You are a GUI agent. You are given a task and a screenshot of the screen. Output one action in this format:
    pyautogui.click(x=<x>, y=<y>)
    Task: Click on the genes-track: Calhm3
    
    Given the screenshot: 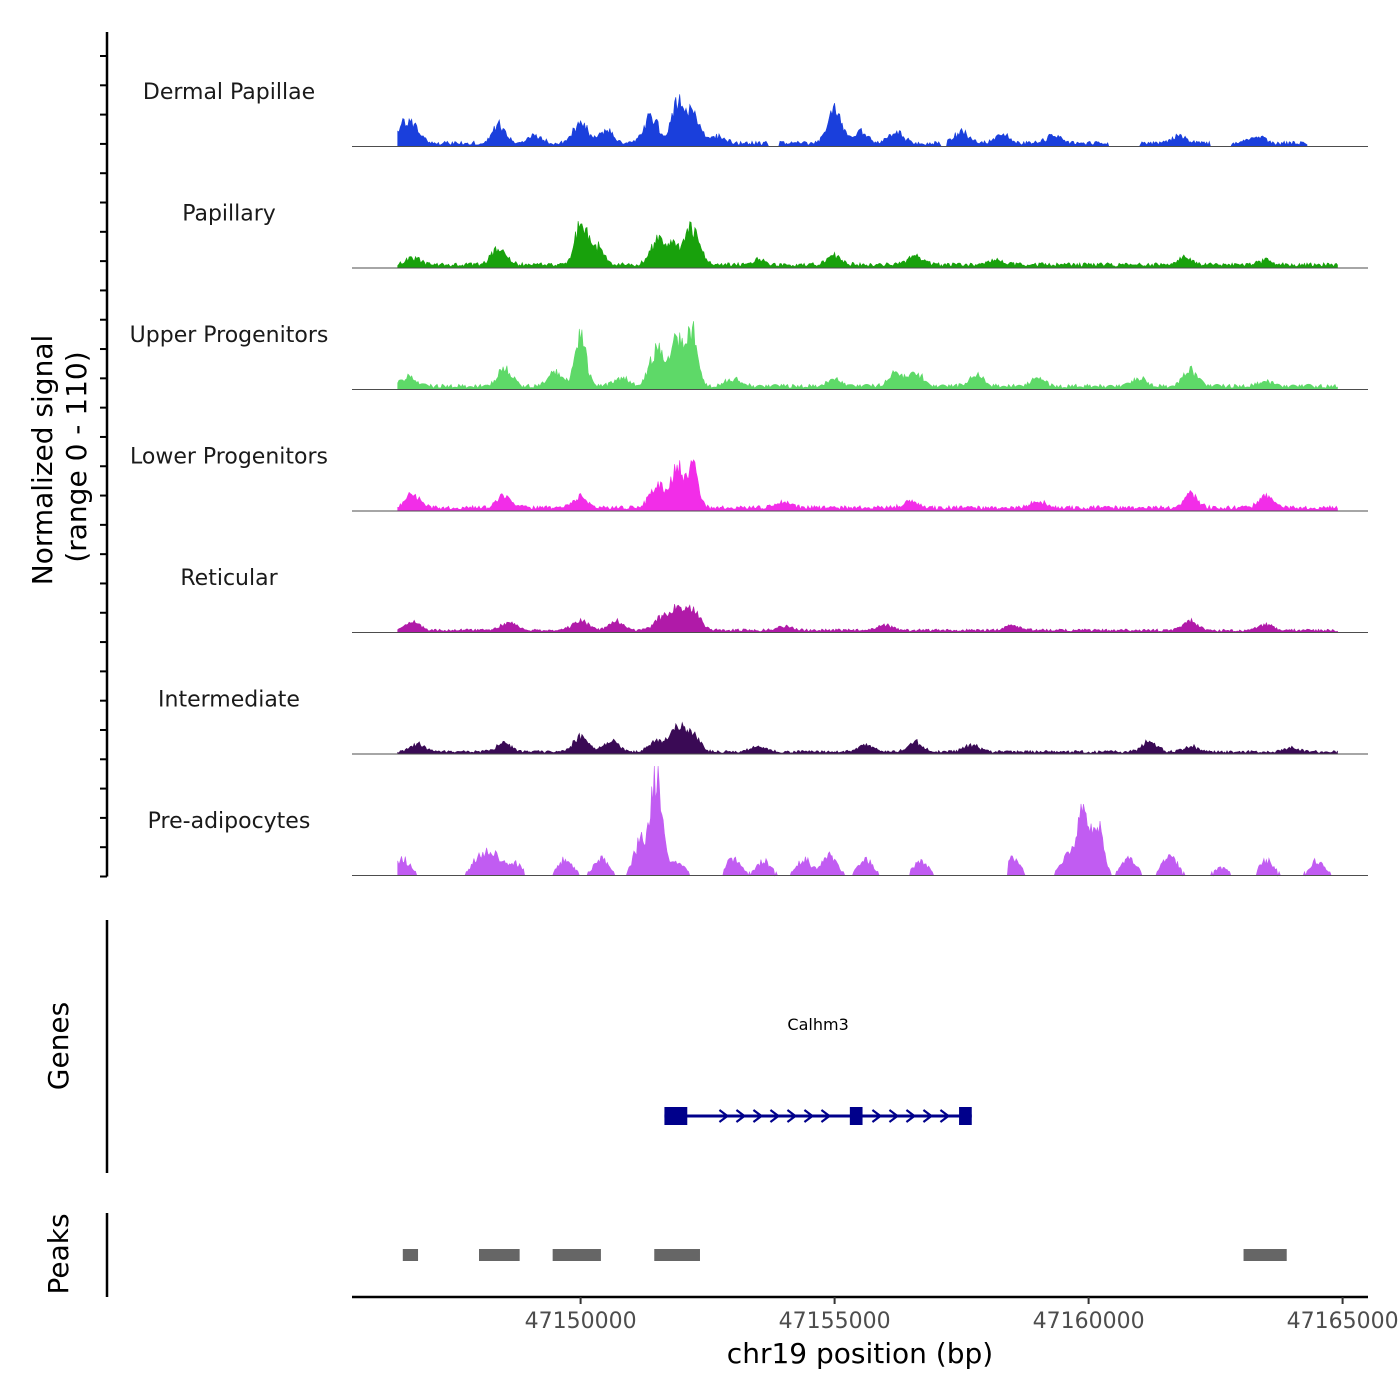 What is the action you would take?
    pyautogui.click(x=818, y=1070)
    